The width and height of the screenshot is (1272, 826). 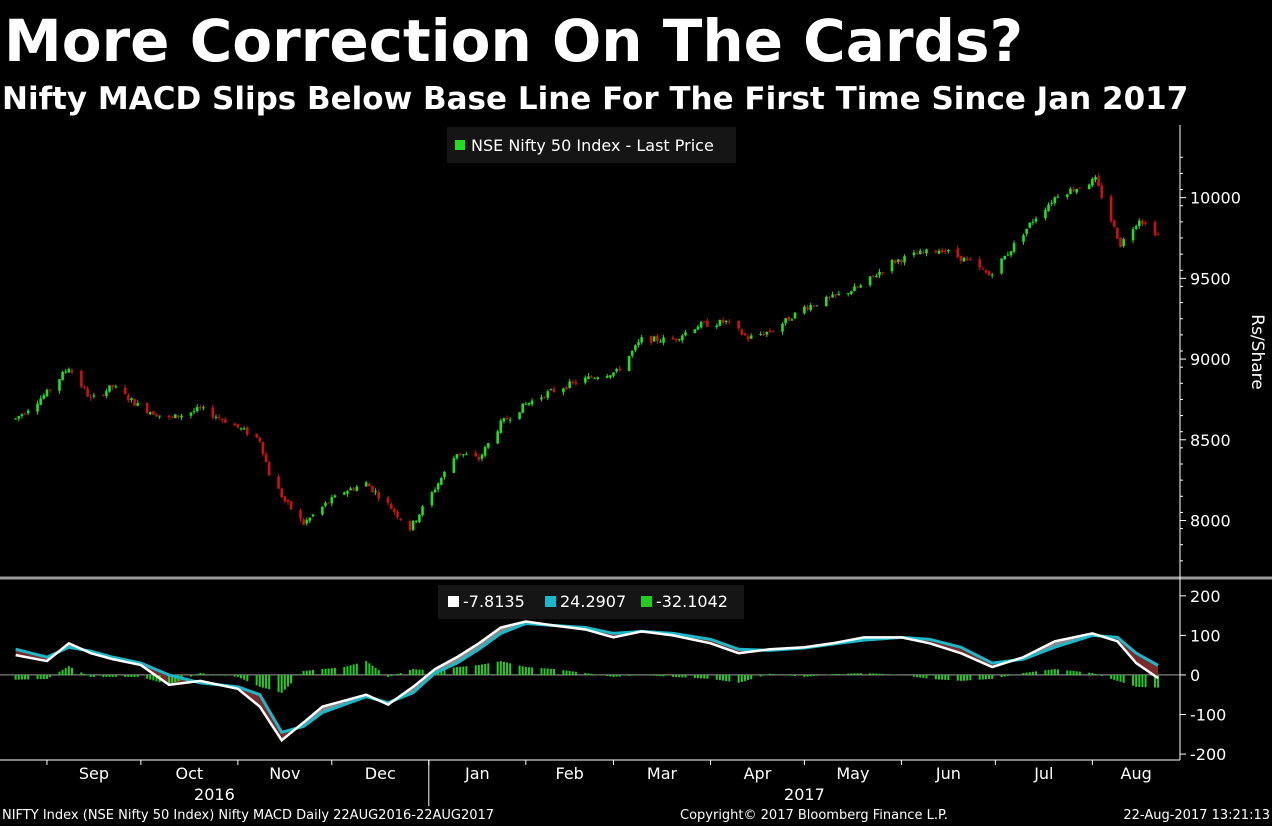 I want to click on price-legend-label: NSE Nifty 50 Index - Last Price, so click(x=592, y=145).